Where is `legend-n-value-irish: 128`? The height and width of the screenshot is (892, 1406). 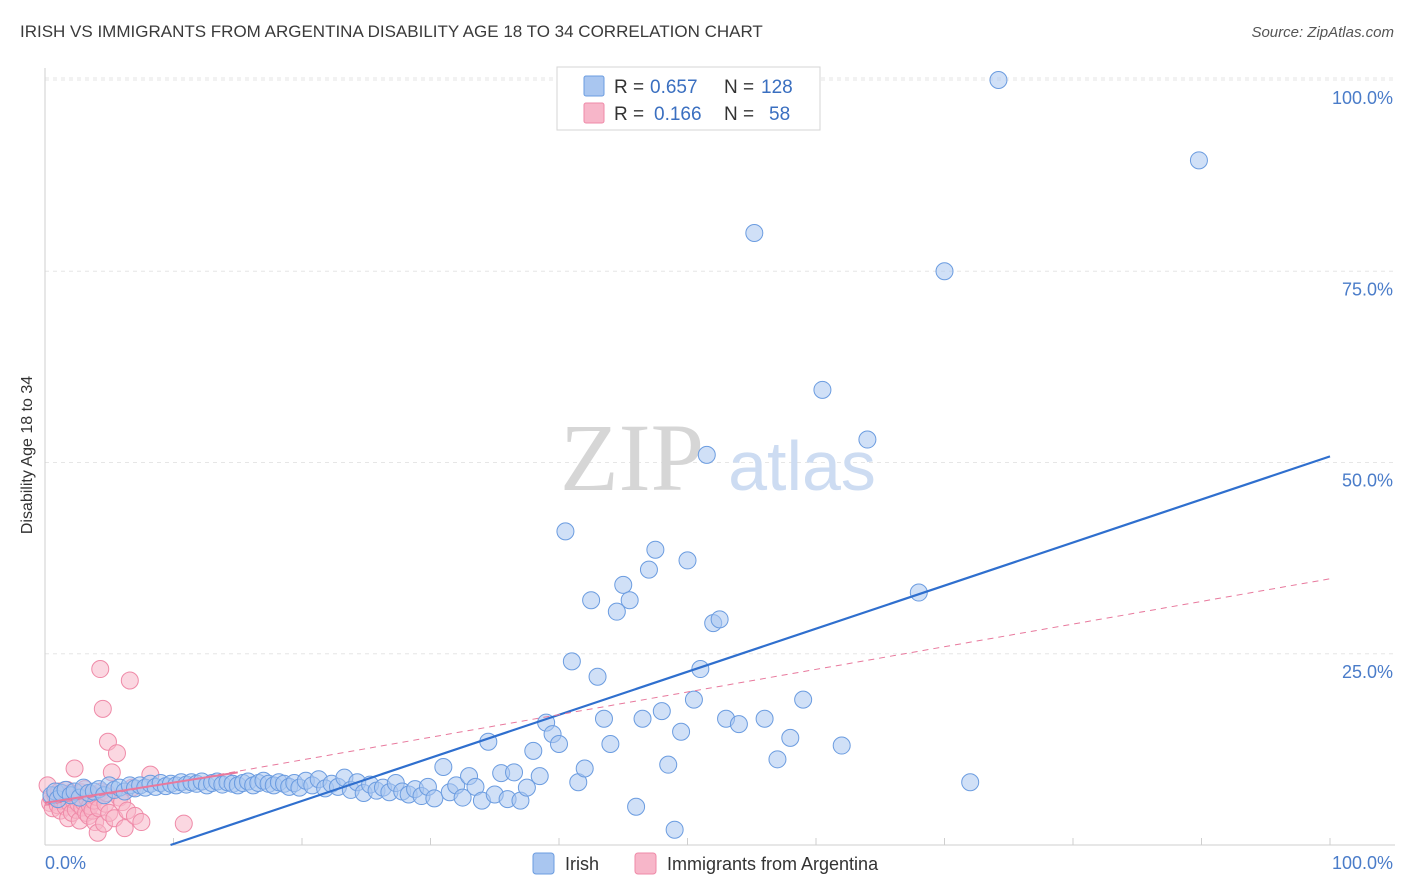 legend-n-value-irish: 128 is located at coordinates (777, 87).